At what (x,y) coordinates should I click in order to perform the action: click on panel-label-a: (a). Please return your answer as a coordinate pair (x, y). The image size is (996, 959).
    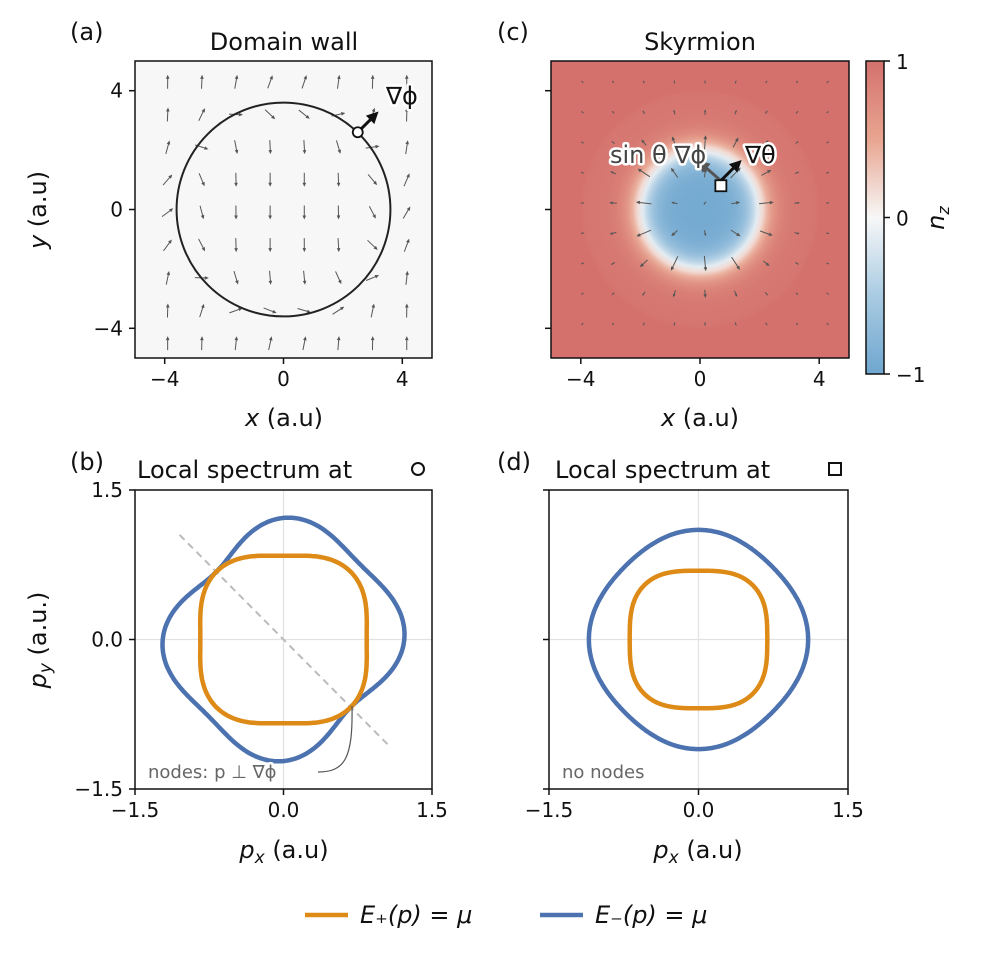
    Looking at the image, I should click on (86, 32).